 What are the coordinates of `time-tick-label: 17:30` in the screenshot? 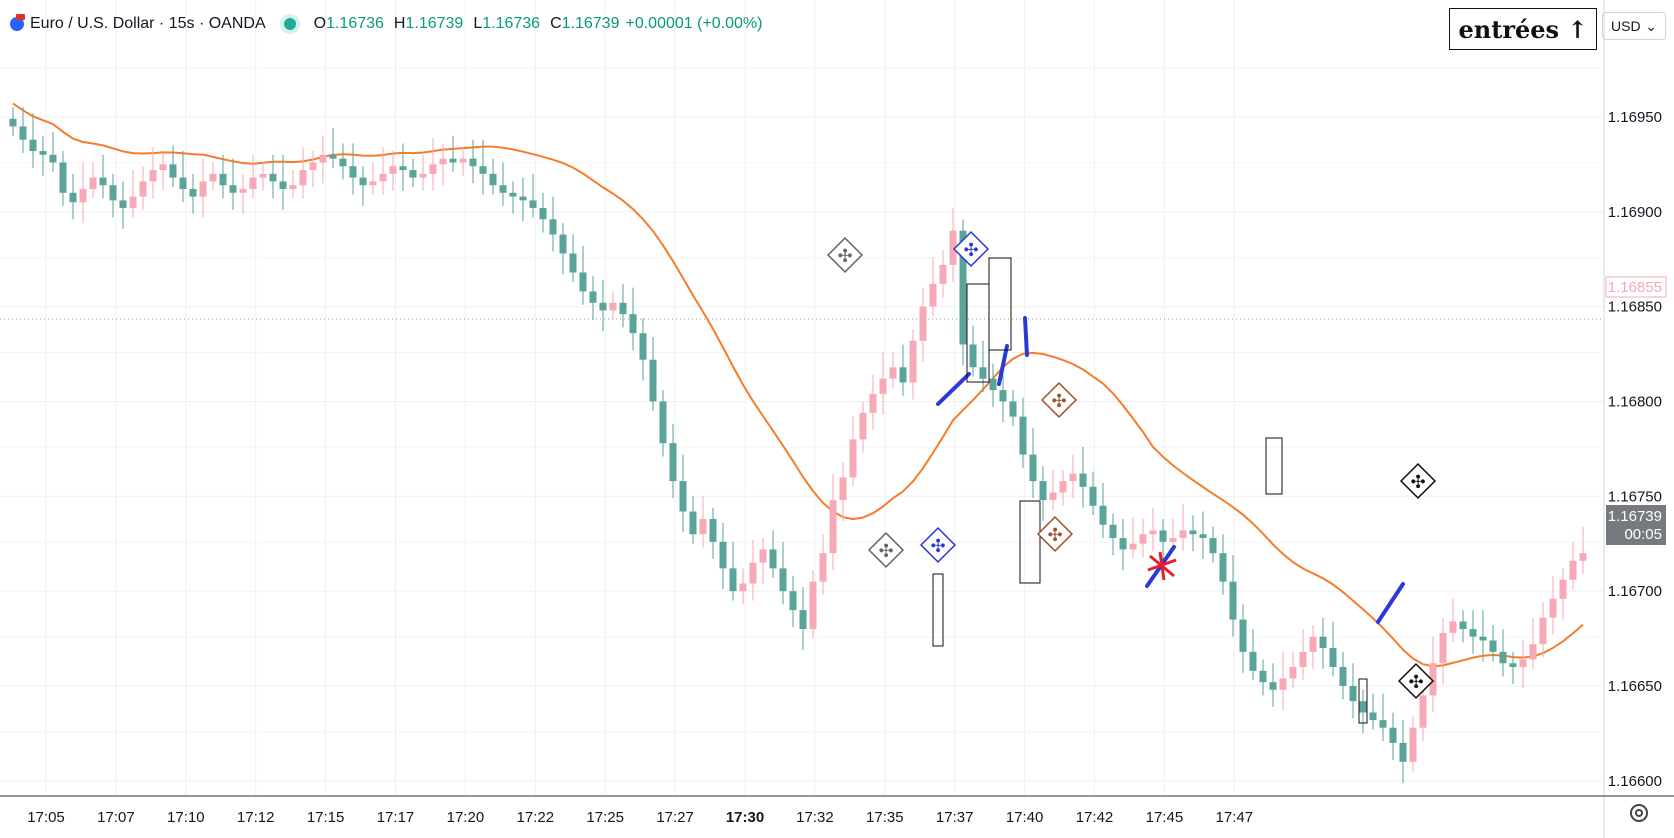 It's located at (745, 817).